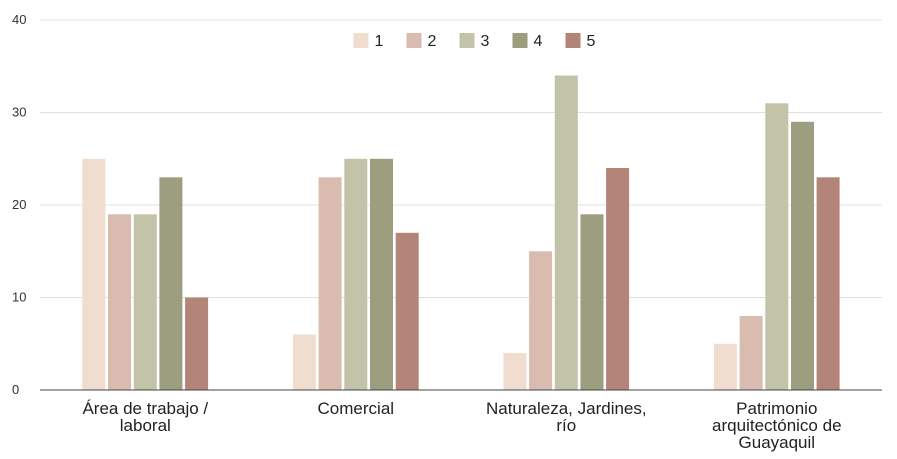 This screenshot has width=897, height=459. What do you see at coordinates (19, 297) in the screenshot?
I see `y-tick-label: 10` at bounding box center [19, 297].